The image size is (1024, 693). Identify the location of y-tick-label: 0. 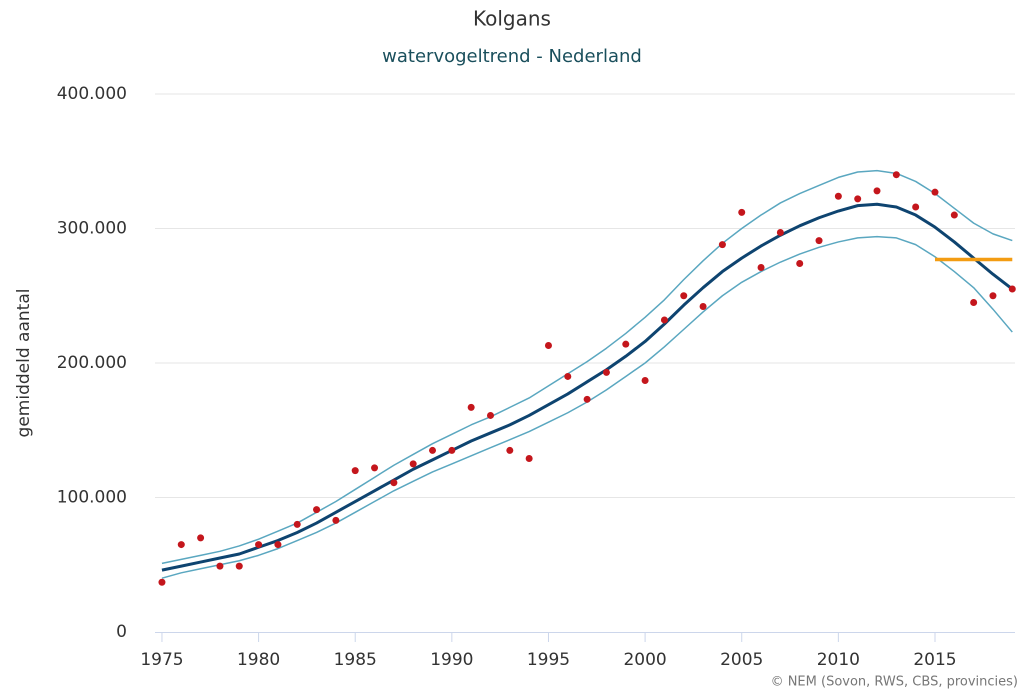
(121, 632).